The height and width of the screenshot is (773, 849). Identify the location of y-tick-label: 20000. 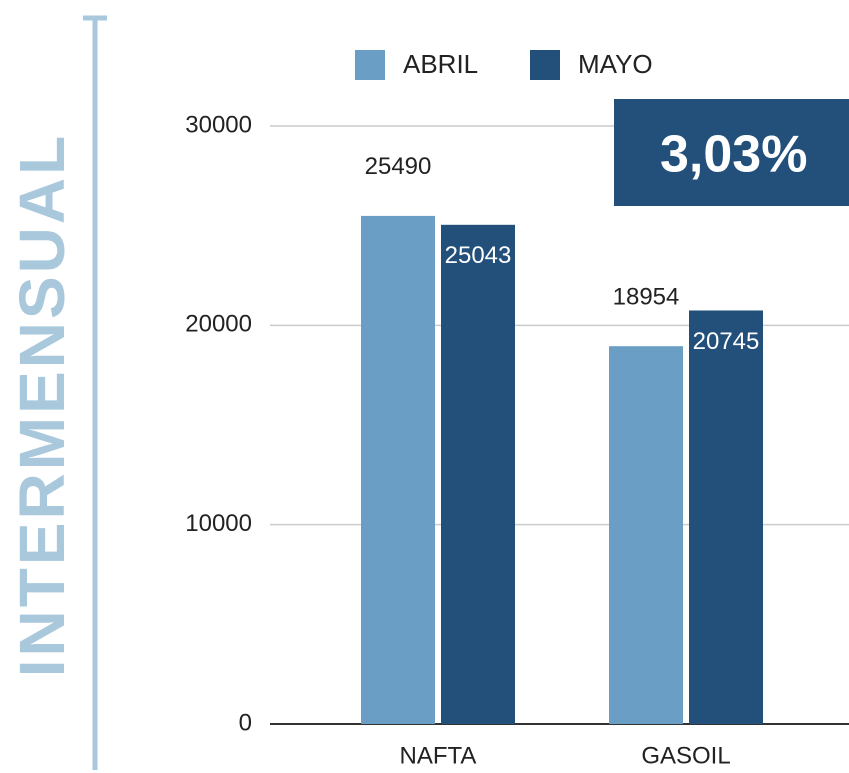
(218, 324).